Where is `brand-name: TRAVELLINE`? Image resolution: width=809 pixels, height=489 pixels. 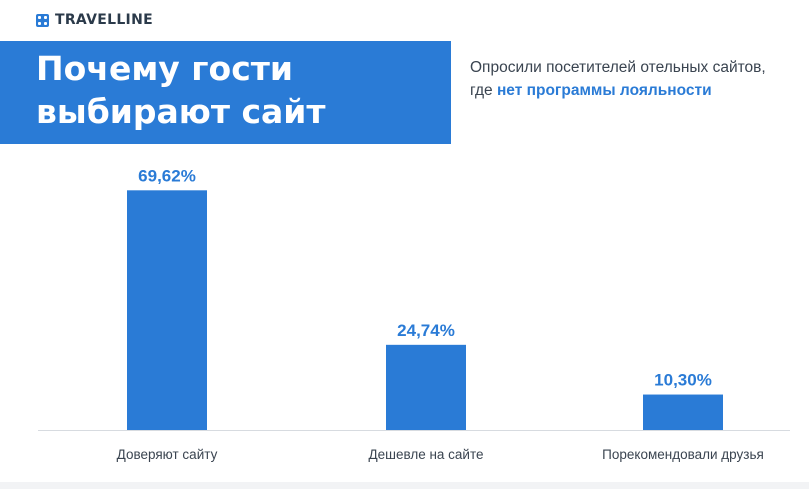
brand-name: TRAVELLINE is located at coordinates (104, 20).